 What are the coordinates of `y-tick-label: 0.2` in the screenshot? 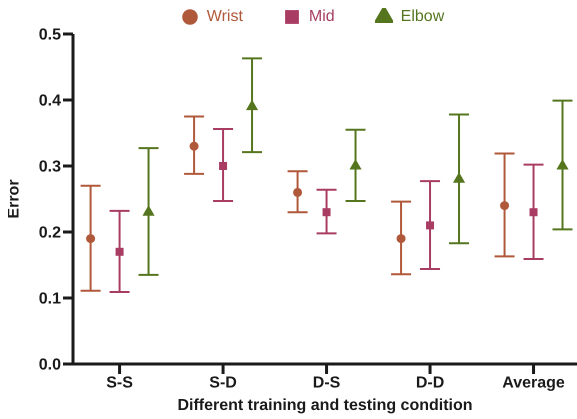 It's located at (50, 233).